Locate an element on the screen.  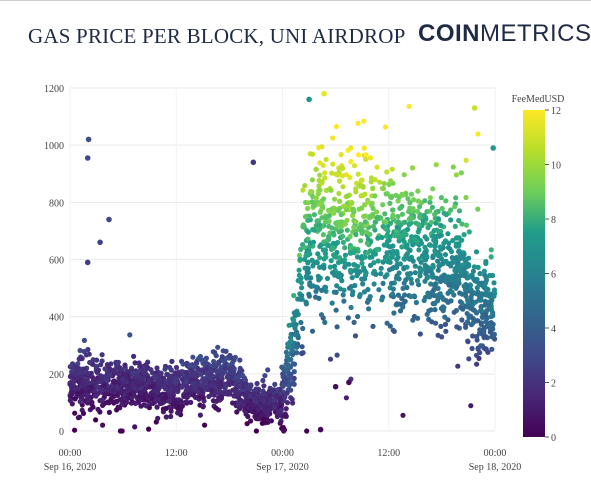
y-tick-label: 800 is located at coordinates (56, 203).